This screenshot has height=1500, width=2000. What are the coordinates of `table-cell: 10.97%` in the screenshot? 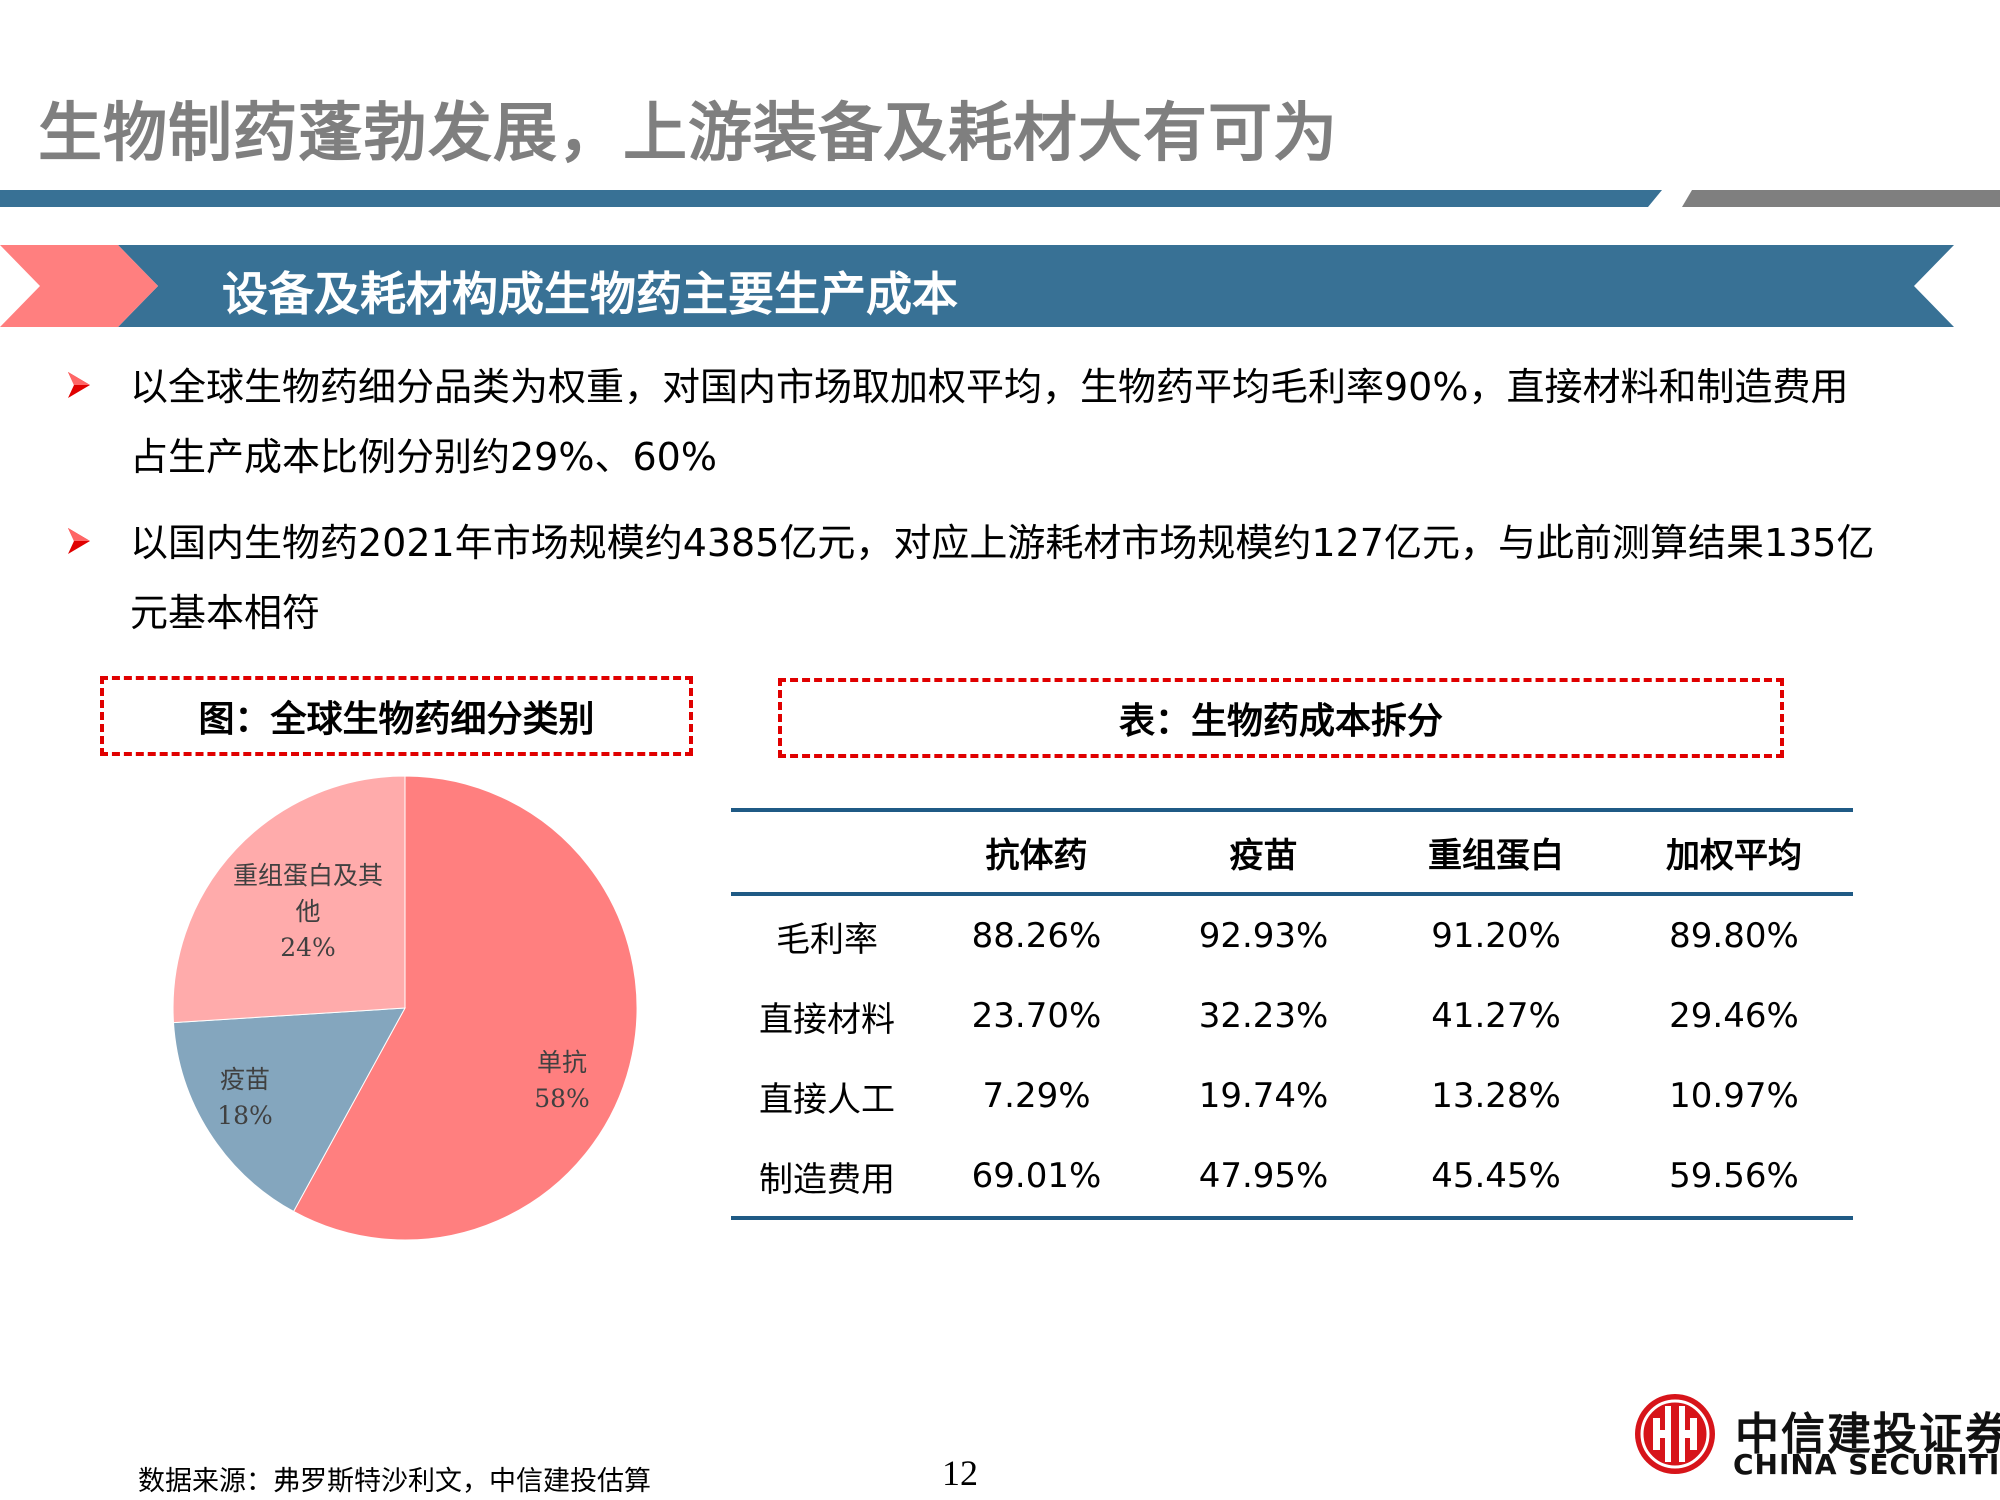 It's located at (1734, 1096).